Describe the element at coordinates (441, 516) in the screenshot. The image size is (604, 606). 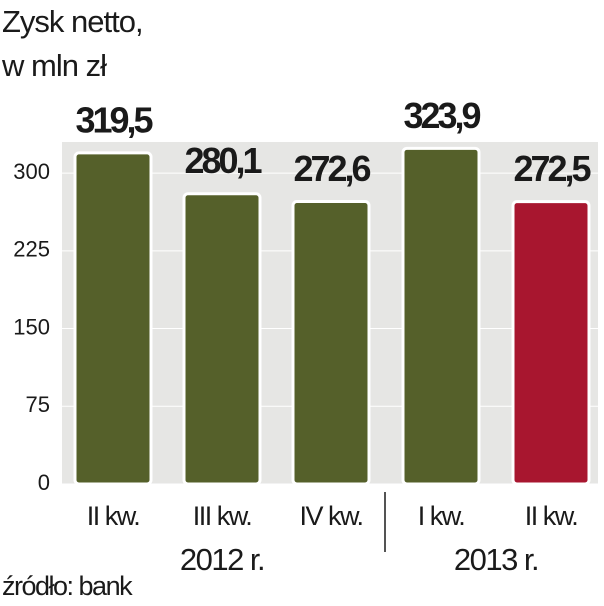
I see `x-tick-label: I kw.` at that location.